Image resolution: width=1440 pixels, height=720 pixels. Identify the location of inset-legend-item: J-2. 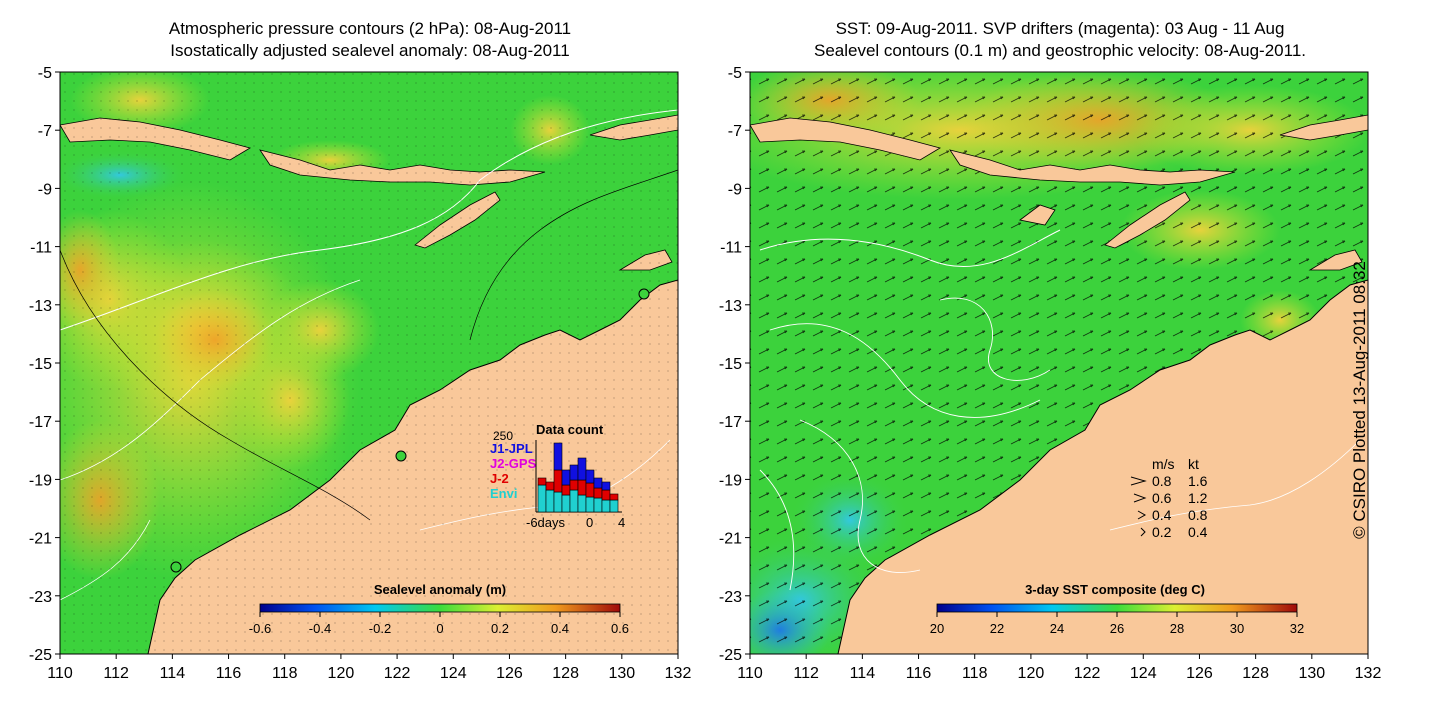
(499, 478).